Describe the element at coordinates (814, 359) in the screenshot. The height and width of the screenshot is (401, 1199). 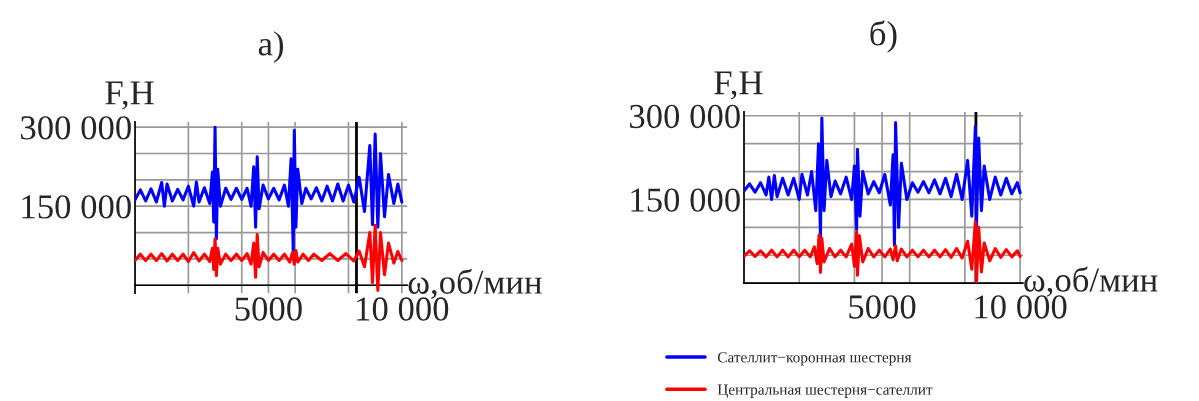
I see `legend-label: Сателлит−коронная шестерня` at that location.